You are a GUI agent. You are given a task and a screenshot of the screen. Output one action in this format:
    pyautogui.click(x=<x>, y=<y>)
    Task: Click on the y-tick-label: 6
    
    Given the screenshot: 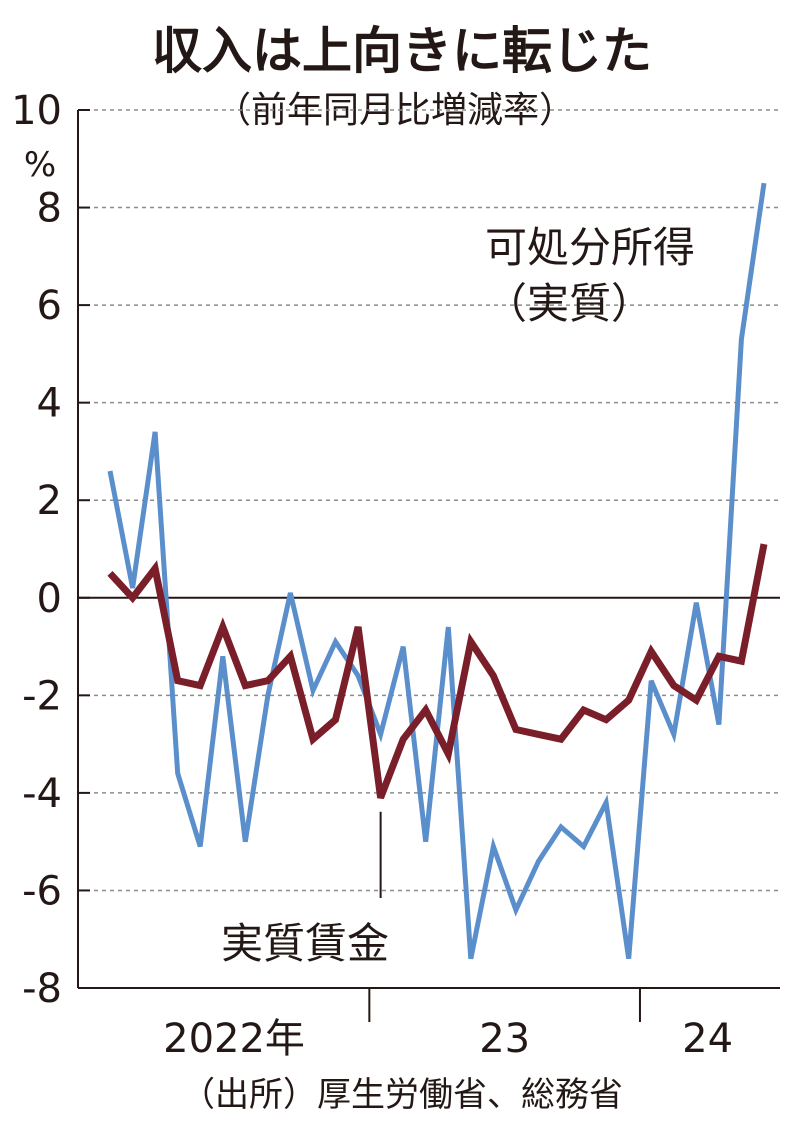 What is the action you would take?
    pyautogui.click(x=49, y=306)
    